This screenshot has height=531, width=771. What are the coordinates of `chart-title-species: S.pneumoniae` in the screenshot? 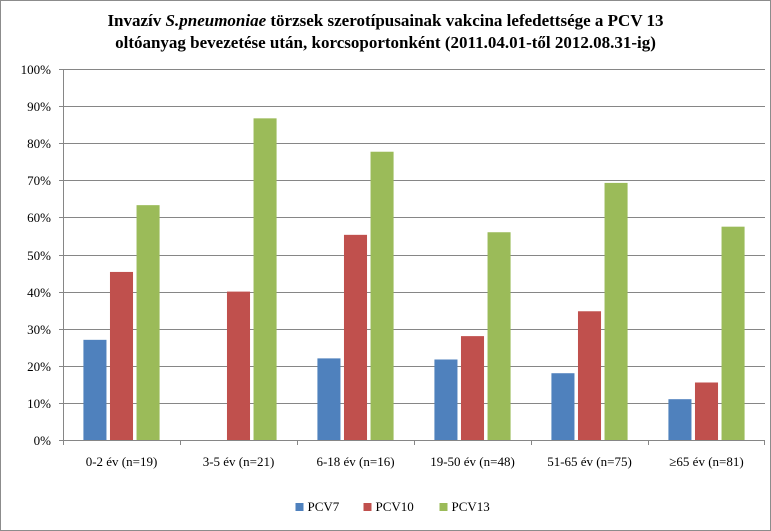 It's located at (216, 20).